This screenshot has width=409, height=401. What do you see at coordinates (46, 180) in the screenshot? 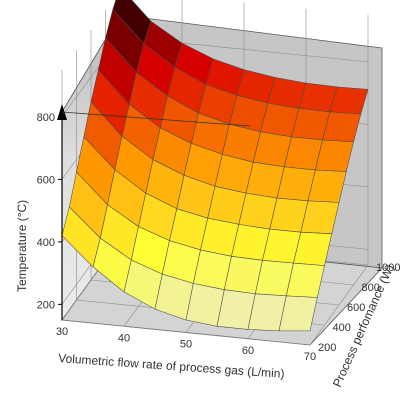
I see `z-tick-label: 600` at bounding box center [46, 180].